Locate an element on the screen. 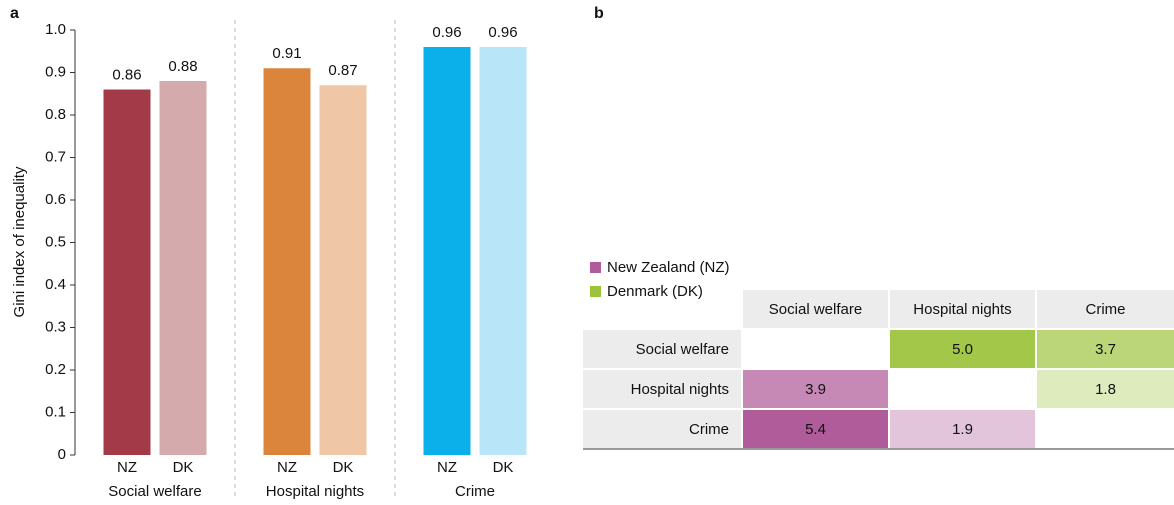 This screenshot has height=505, width=1174. column-header: Crime is located at coordinates (1106, 309).